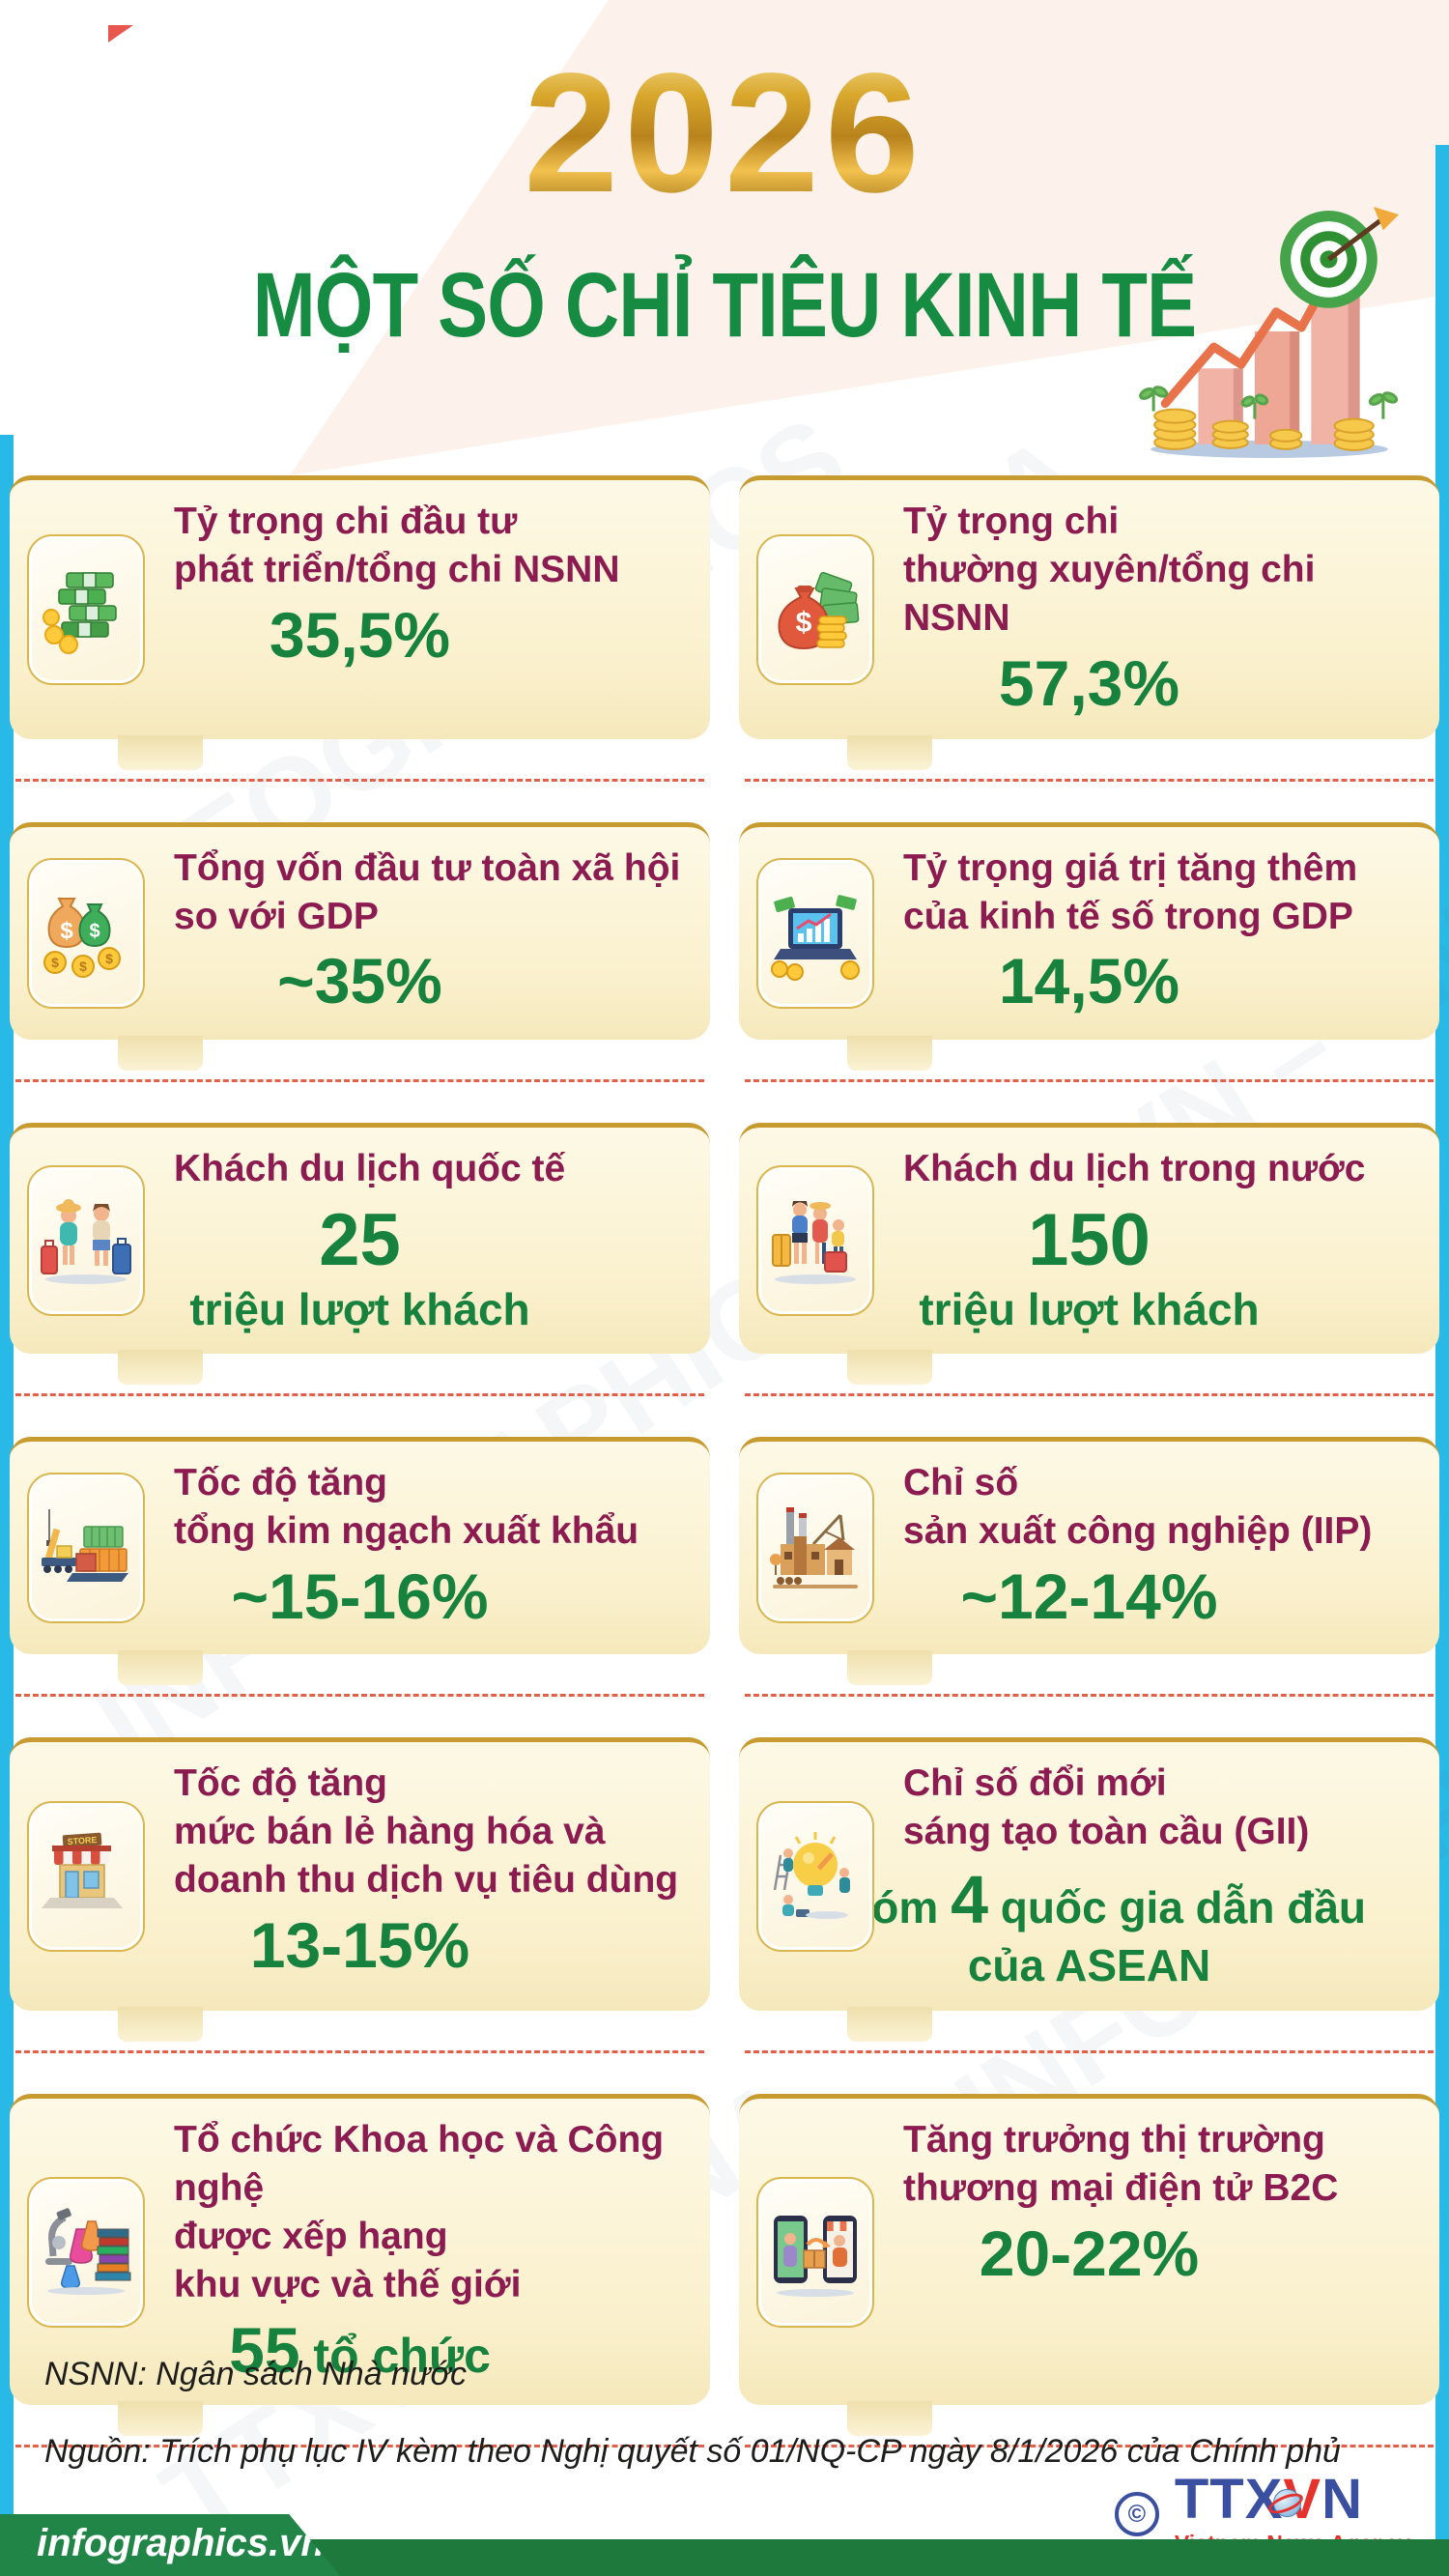 The image size is (1449, 2576). Describe the element at coordinates (82, 1841) in the screenshot. I see `svg-text: STORE` at that location.